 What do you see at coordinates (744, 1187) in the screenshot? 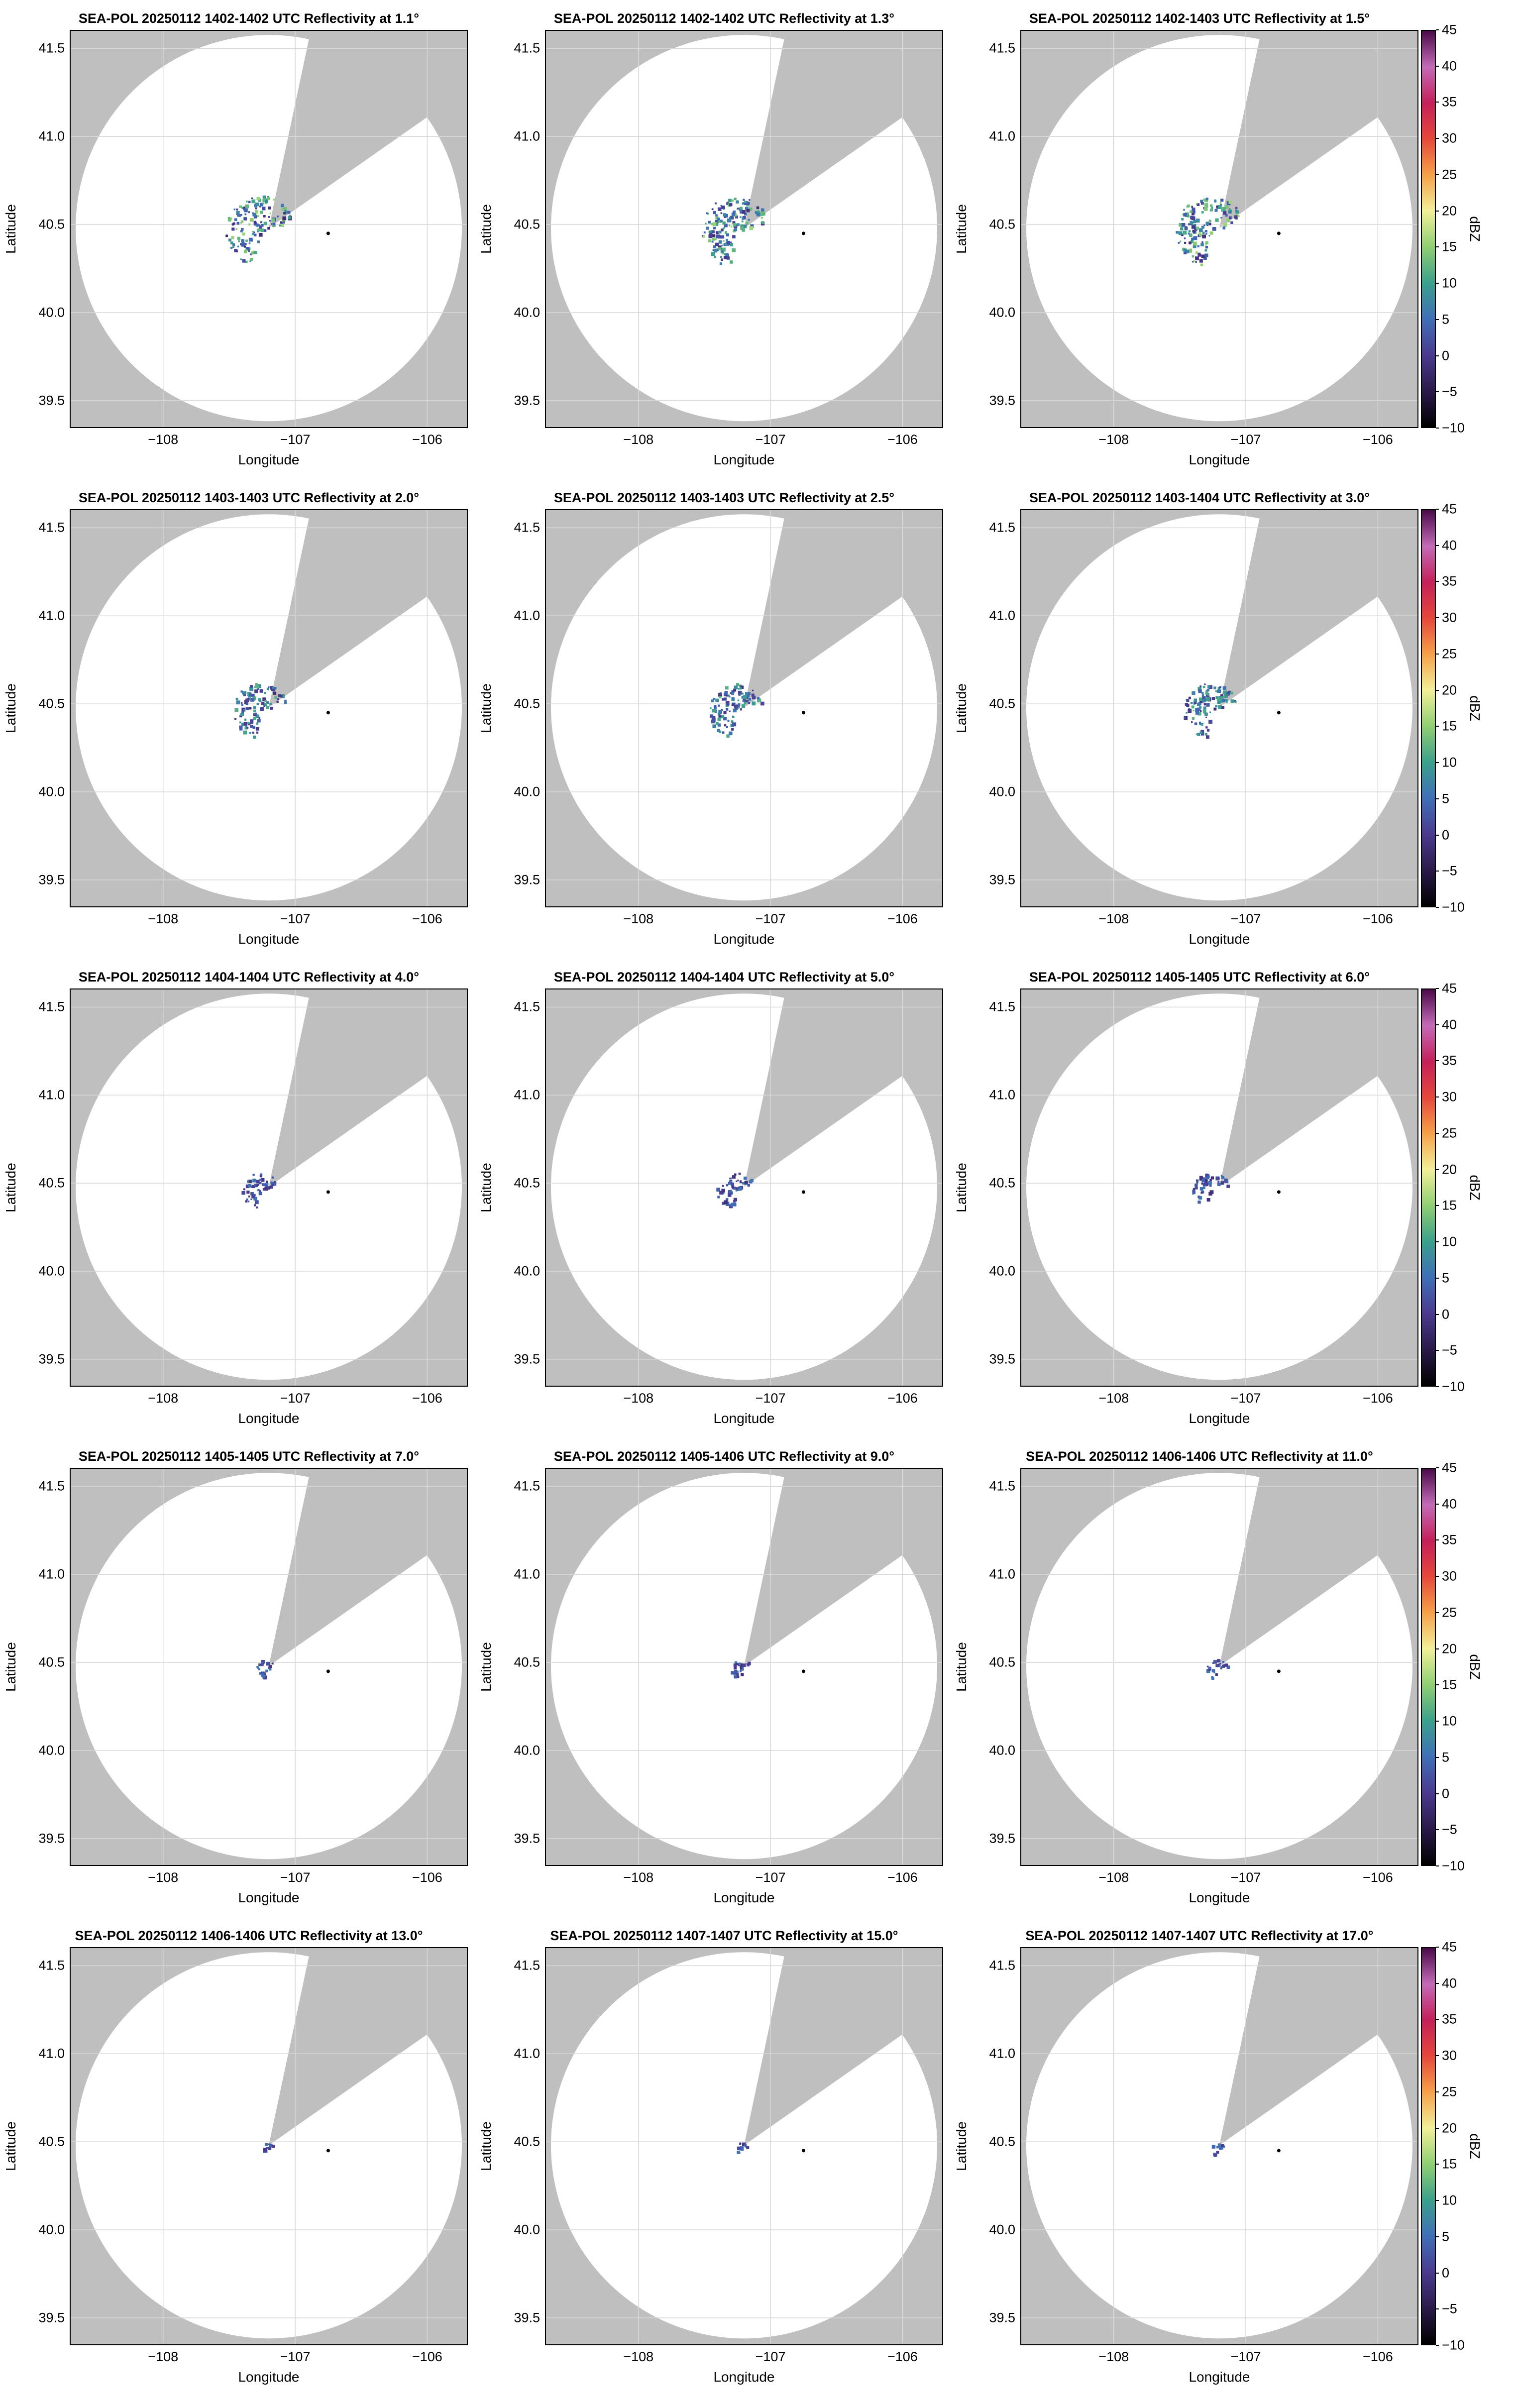
I see `plot-area` at bounding box center [744, 1187].